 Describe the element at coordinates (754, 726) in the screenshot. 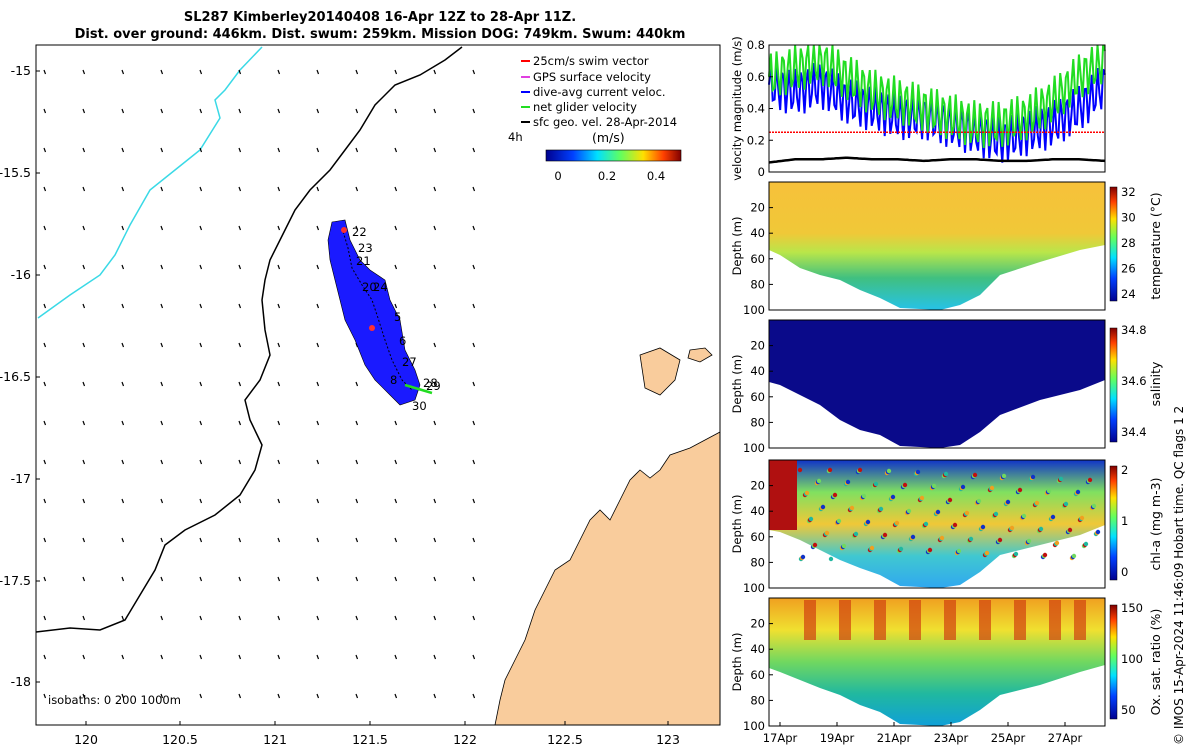

I see `y-tick-label: 100` at that location.